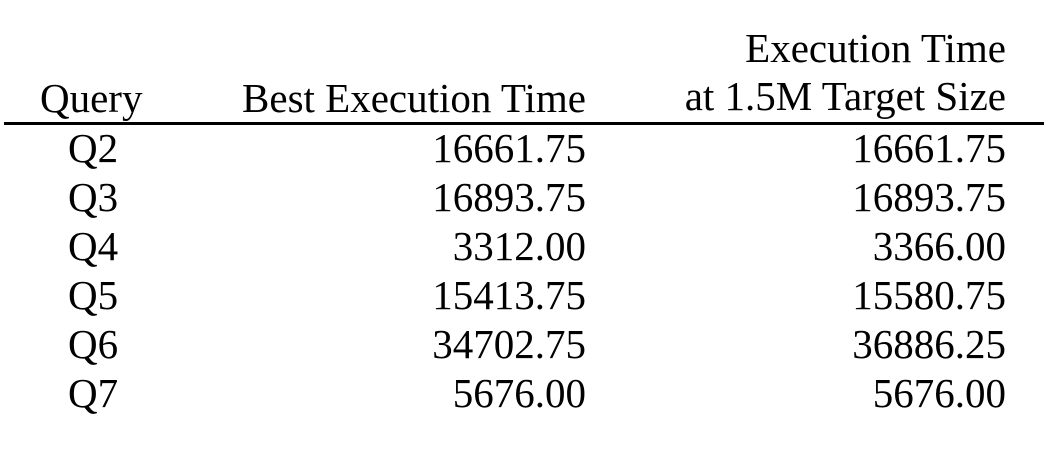 The height and width of the screenshot is (464, 1052). Describe the element at coordinates (519, 246) in the screenshot. I see `cell-best-execution-time: 3312.00` at that location.